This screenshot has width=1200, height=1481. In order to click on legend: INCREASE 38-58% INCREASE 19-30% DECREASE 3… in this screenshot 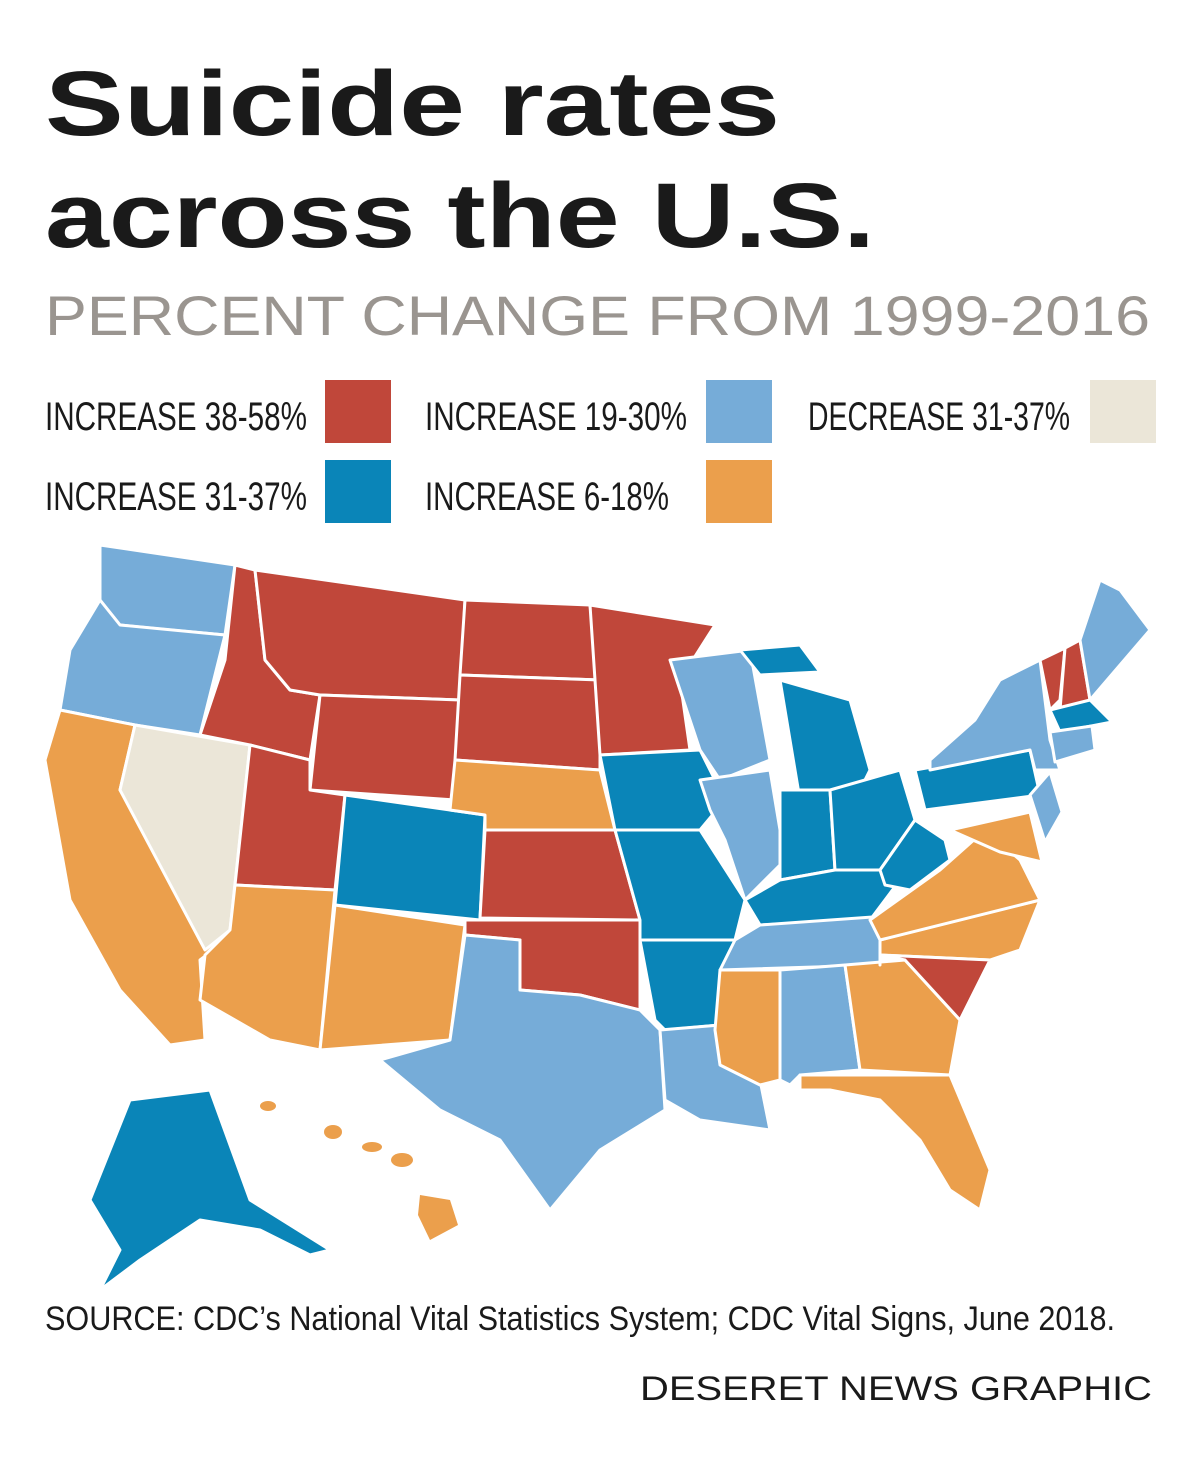, I will do `click(600, 451)`.